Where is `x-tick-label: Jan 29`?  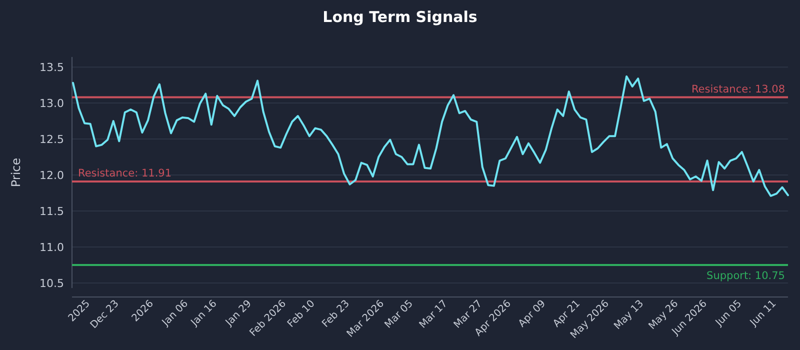
x-tick-label: Jan 29 is located at coordinates (238, 313).